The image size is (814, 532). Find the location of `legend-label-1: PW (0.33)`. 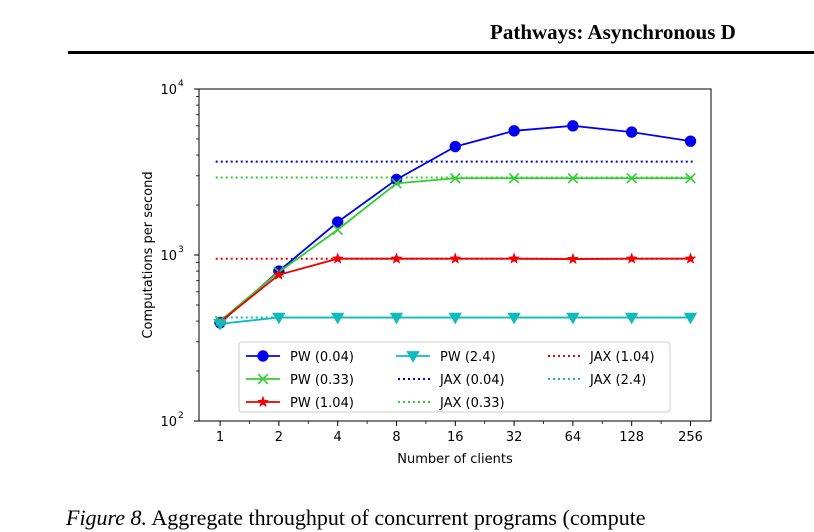

legend-label-1: PW (0.33) is located at coordinates (322, 380).